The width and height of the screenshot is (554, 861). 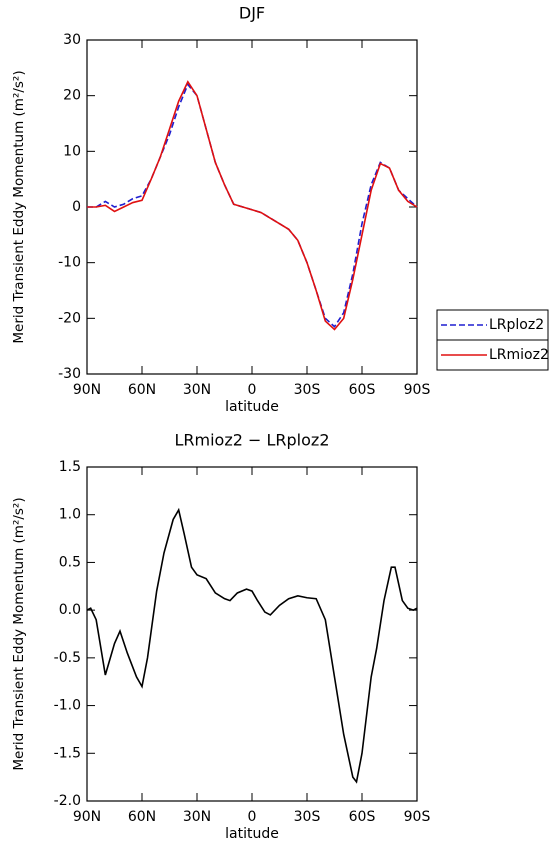 What do you see at coordinates (70, 515) in the screenshot?
I see `y-tick-label: 1.0` at bounding box center [70, 515].